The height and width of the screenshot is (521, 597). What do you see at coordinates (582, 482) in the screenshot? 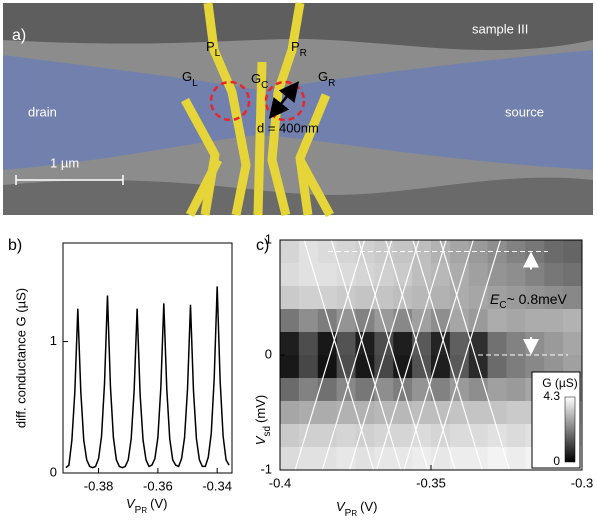
I see `x-tick-label: -0.3` at bounding box center [582, 482].